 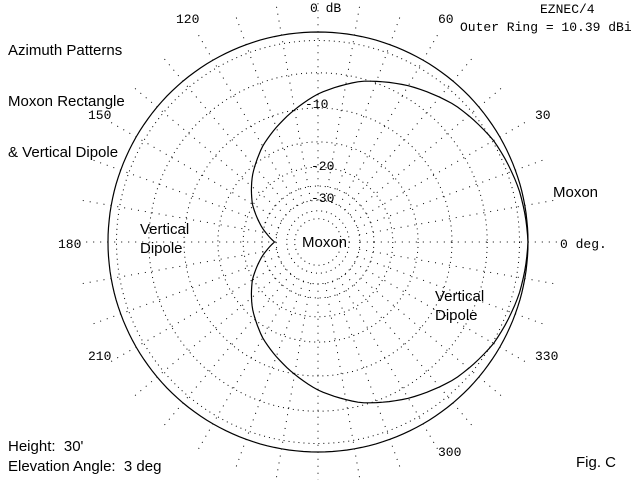 I want to click on title-line-1: Azimuth Patterns, so click(x=65, y=50).